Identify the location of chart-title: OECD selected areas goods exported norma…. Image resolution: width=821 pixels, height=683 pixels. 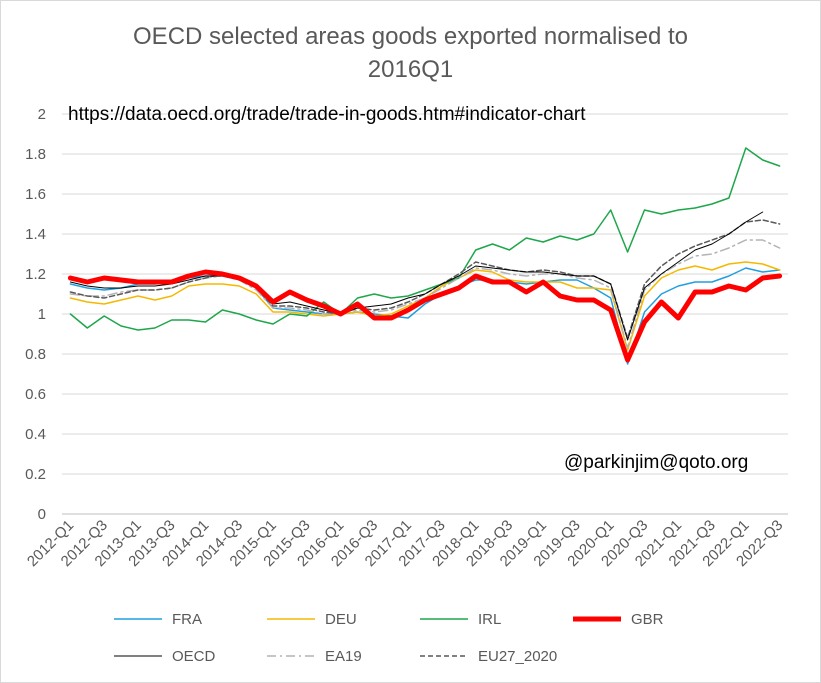
(410, 53).